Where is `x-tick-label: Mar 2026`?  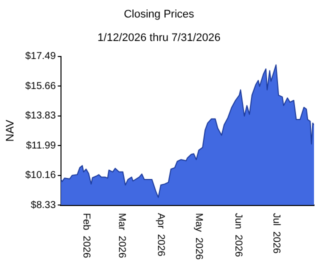
x-tick-label: Mar 2026 is located at coordinates (121, 235).